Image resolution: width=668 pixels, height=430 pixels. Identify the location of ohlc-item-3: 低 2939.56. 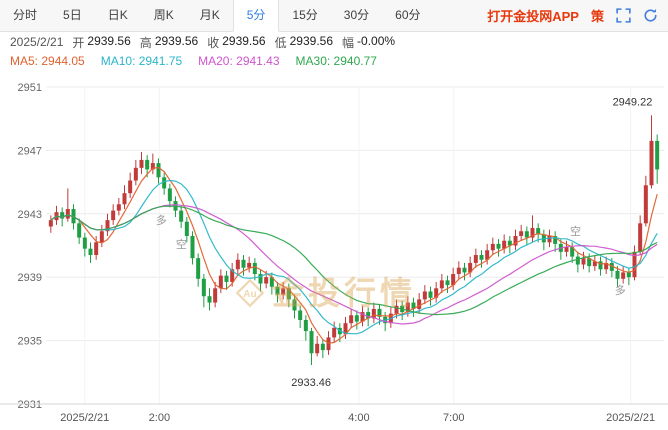
(304, 41).